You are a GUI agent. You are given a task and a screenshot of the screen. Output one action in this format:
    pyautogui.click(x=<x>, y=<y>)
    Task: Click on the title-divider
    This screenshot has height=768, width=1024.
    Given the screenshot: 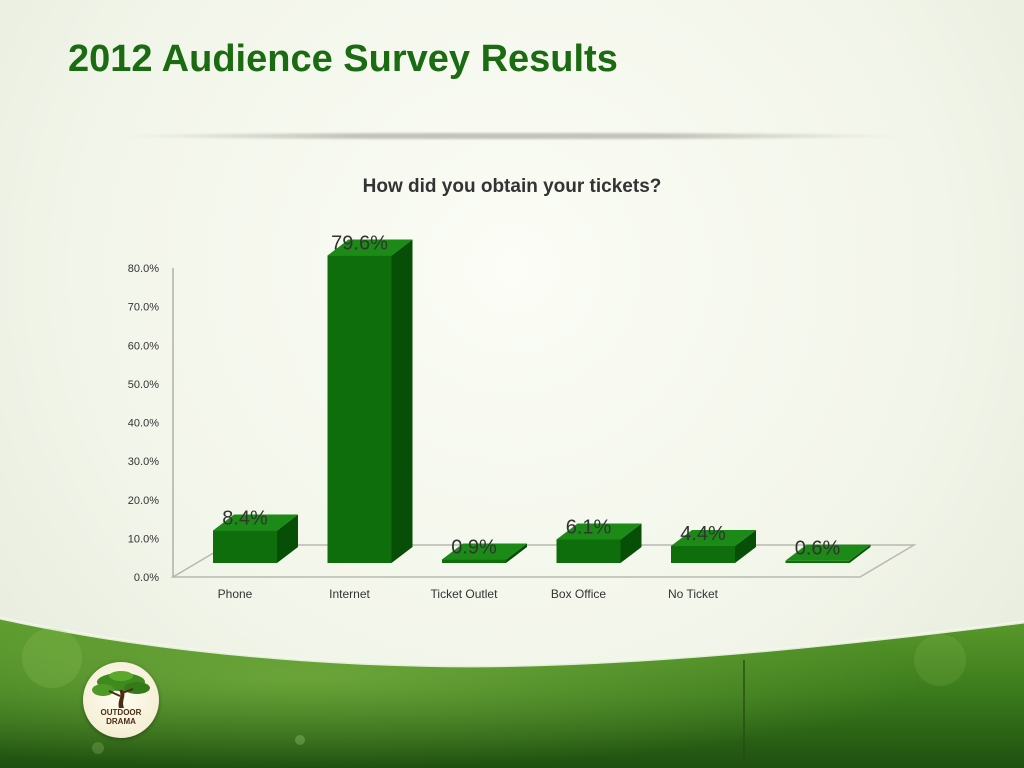 What is the action you would take?
    pyautogui.click(x=510, y=136)
    